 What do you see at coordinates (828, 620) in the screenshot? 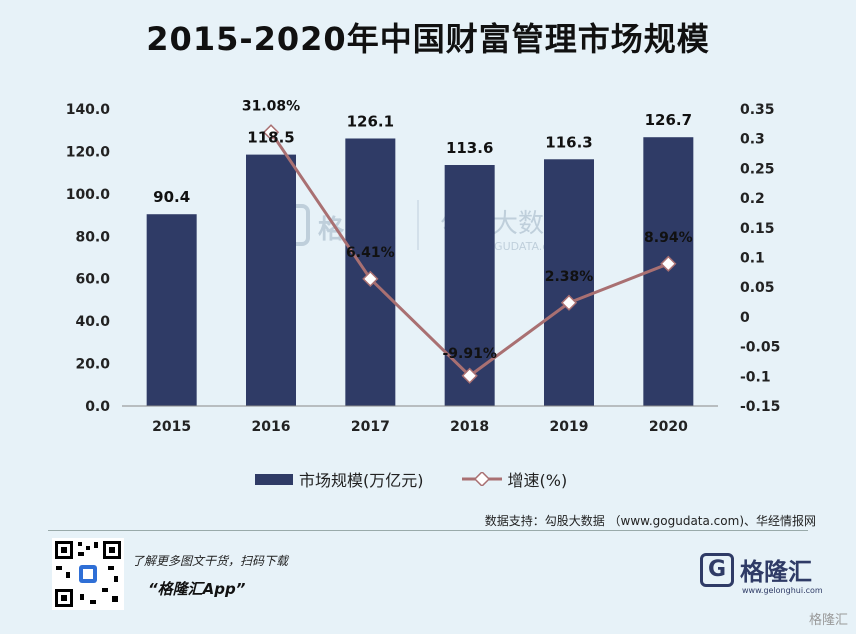
I see `corner-watermark: 格隆汇` at bounding box center [828, 620].